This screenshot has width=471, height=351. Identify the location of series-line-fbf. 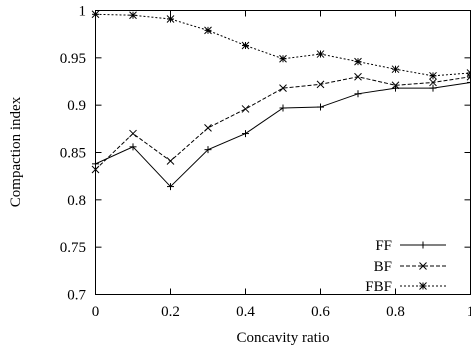
(283, 45).